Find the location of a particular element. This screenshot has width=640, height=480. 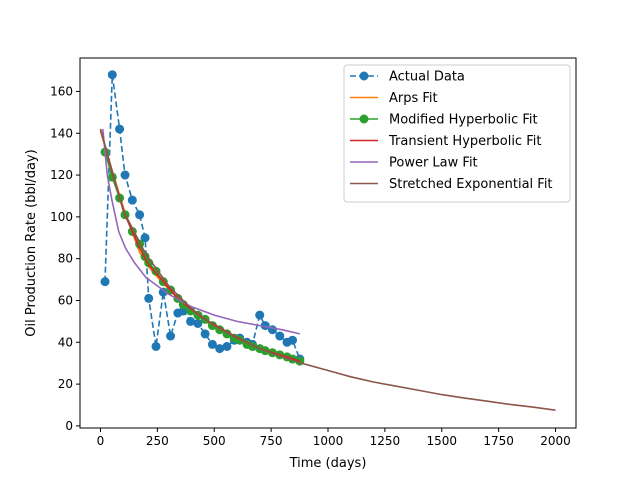

legend-label: Stretched Exponential Fit is located at coordinates (471, 184).